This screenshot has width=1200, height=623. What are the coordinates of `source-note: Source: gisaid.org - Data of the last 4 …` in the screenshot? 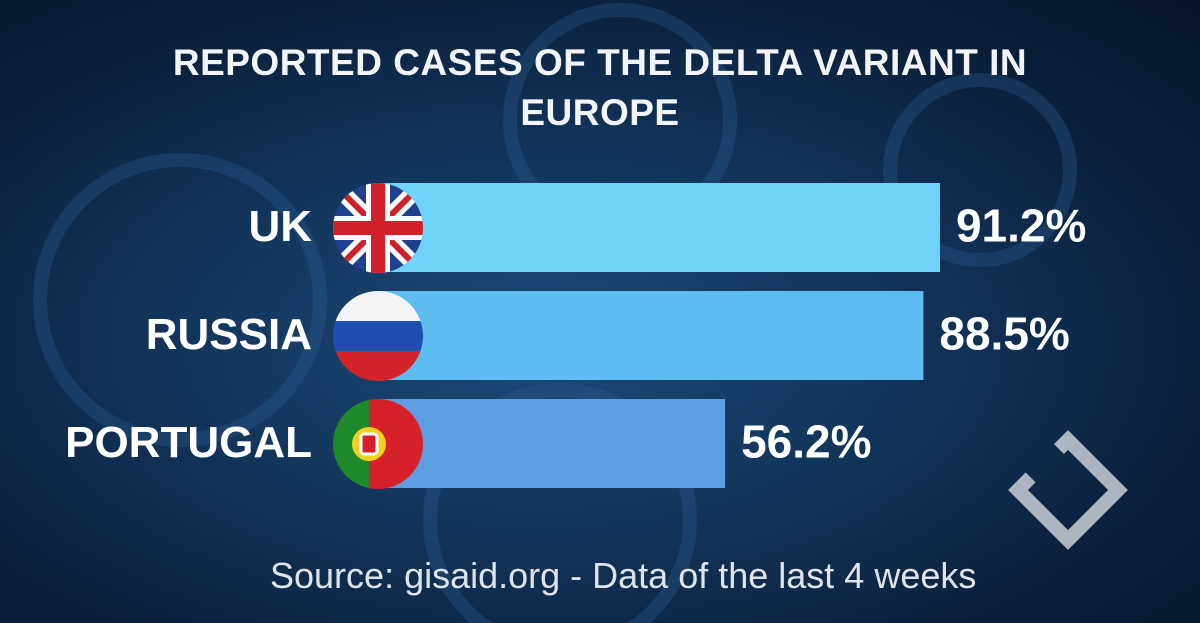 It's located at (623, 575).